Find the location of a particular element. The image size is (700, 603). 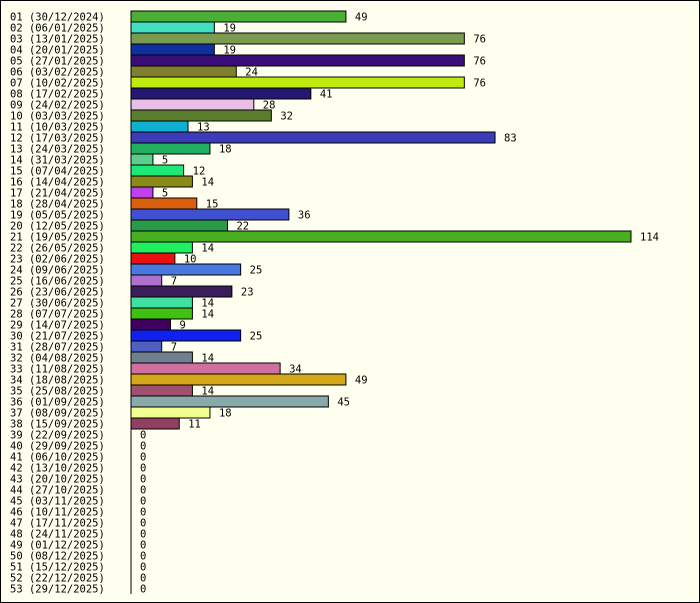

category-label: 36 (01/09/2025) is located at coordinates (57, 403).